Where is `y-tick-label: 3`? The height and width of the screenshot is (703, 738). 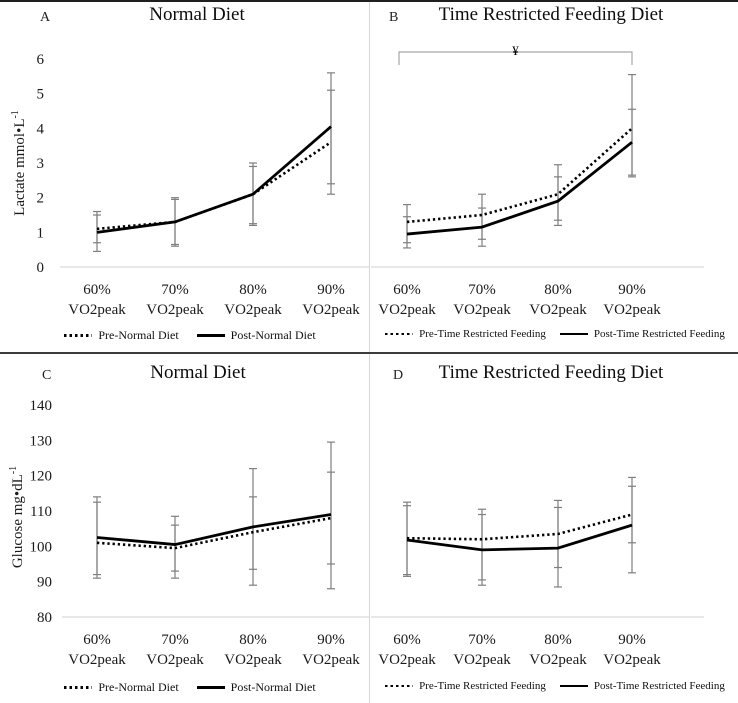 y-tick-label: 3 is located at coordinates (41, 164).